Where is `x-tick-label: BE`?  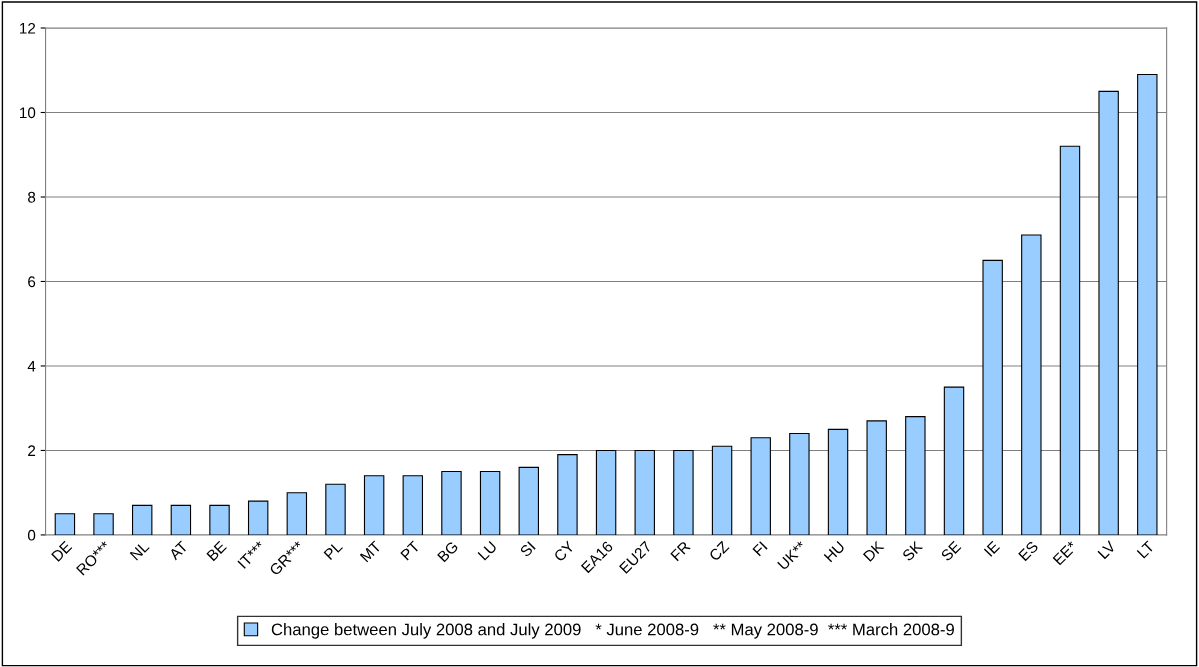
x-tick-label: BE is located at coordinates (216, 551).